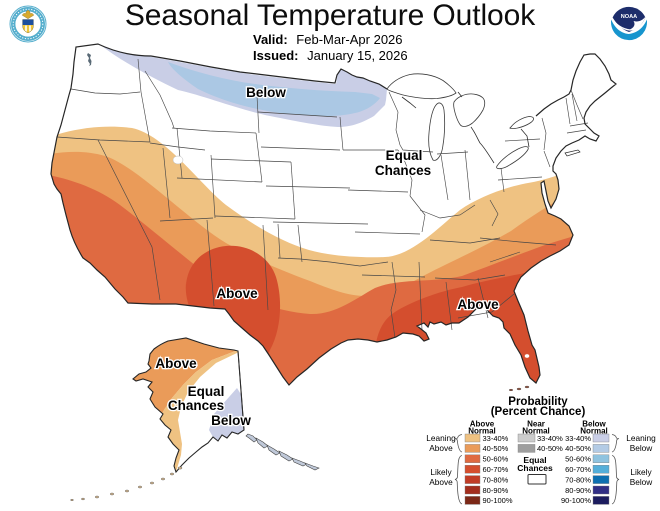 This screenshot has height=511, width=660. Describe the element at coordinates (538, 412) in the screenshot. I see `svg-text: (Percent Chance)` at that location.